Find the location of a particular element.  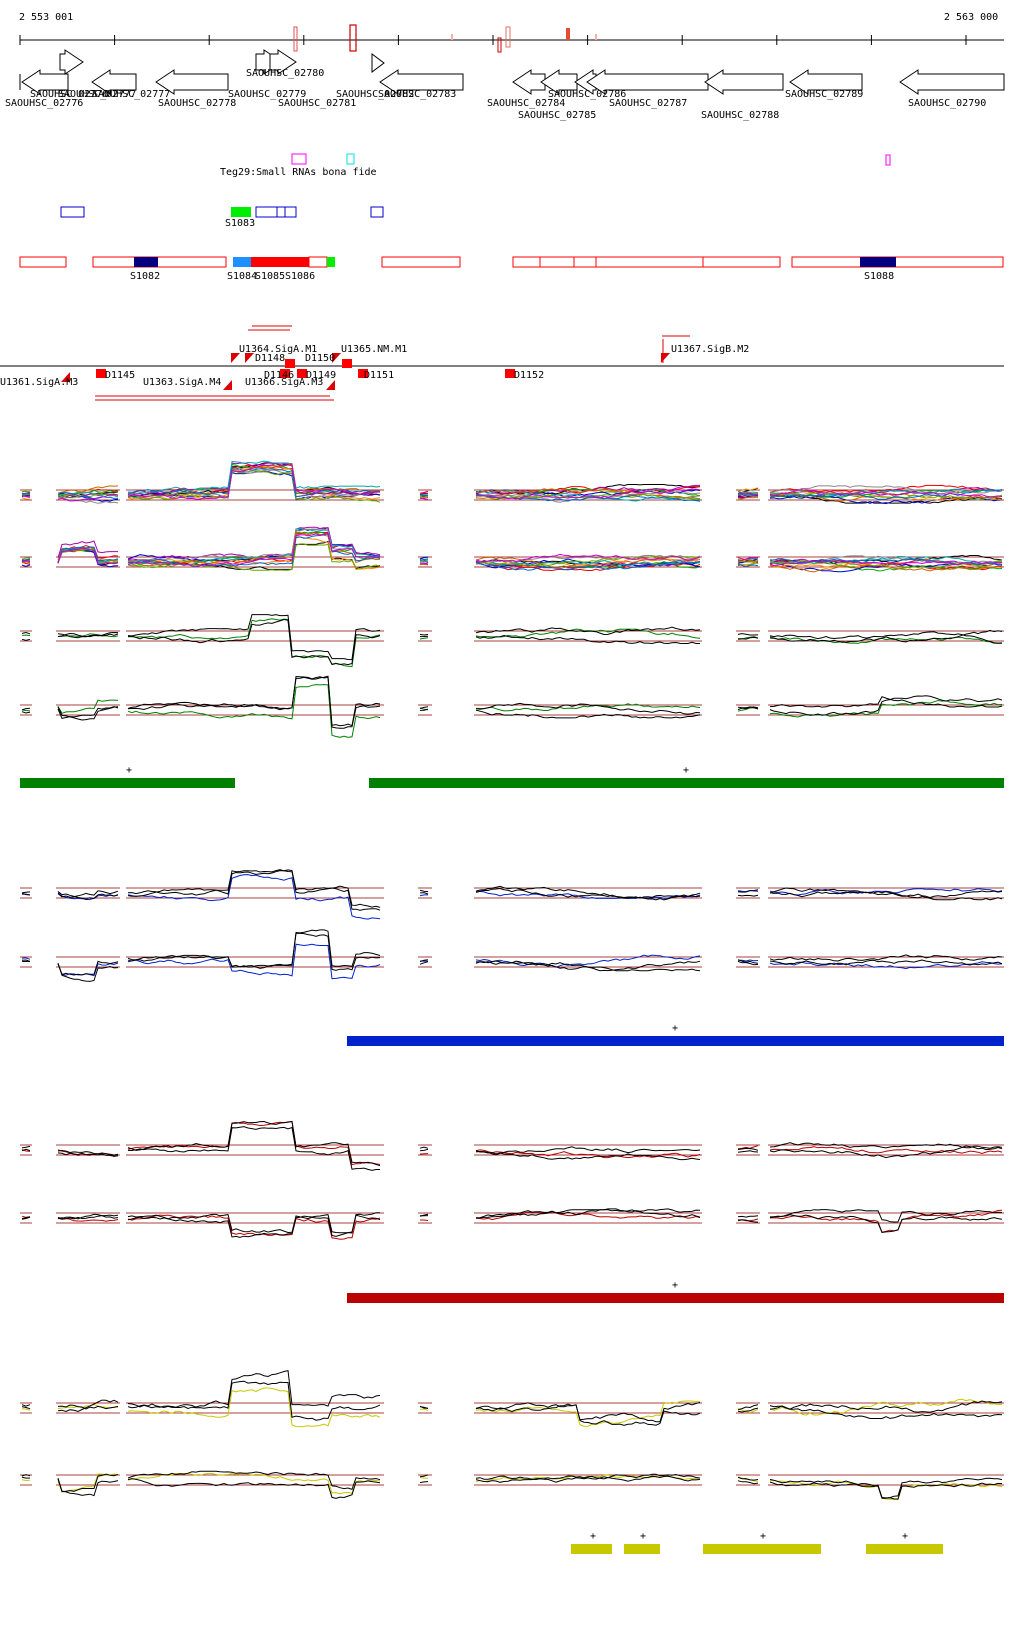

promoter-label: U1365.NM.M1 is located at coordinates (374, 349).